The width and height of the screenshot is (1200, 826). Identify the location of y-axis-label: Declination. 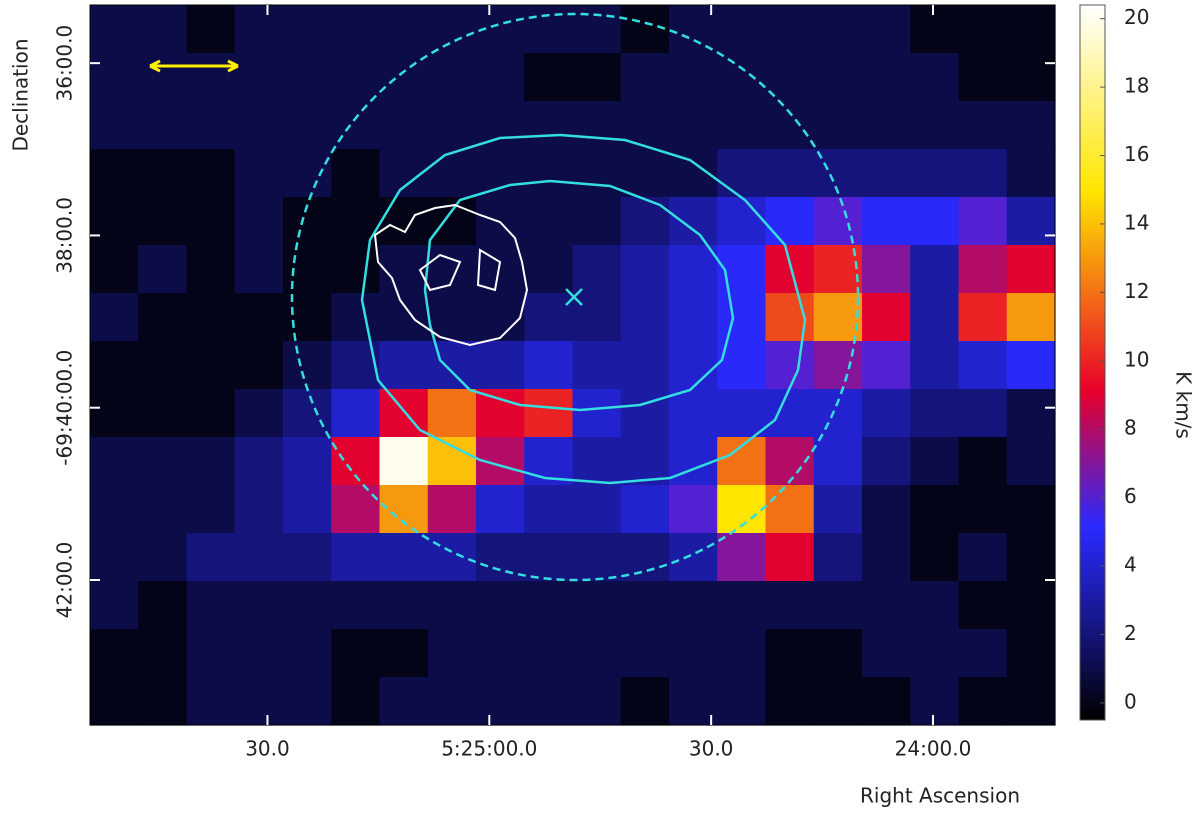
(21, 94).